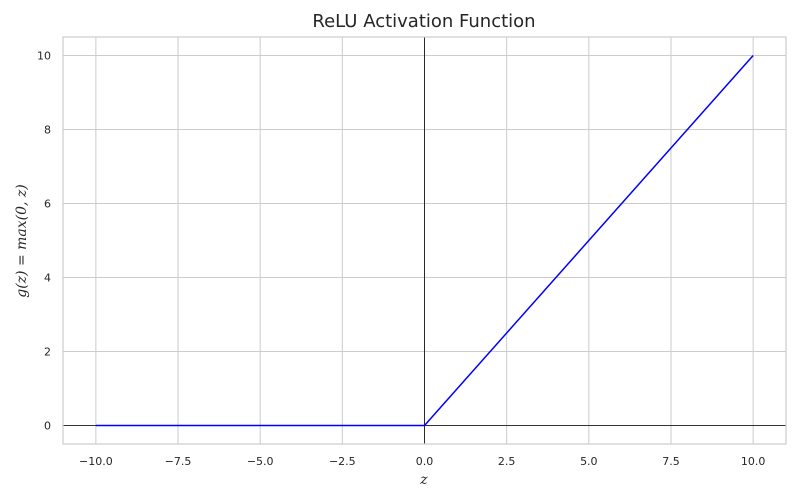 This screenshot has height=500, width=800. Describe the element at coordinates (589, 461) in the screenshot. I see `x-tick-label: 5.0` at that location.